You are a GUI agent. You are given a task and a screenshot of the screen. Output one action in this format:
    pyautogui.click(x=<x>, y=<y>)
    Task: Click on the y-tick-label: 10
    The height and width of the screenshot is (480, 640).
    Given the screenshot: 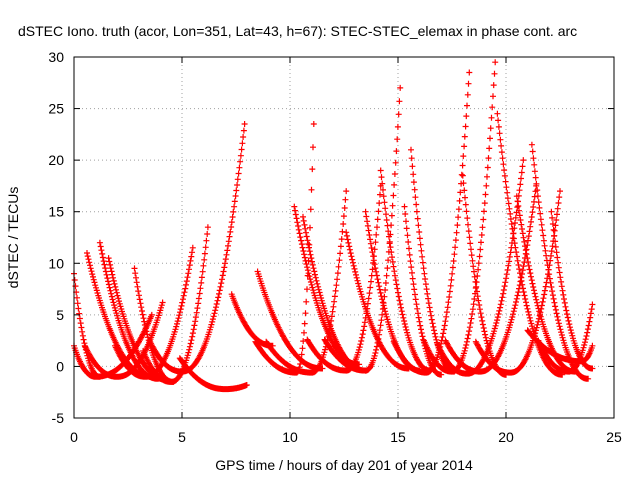 What is the action you would take?
    pyautogui.click(x=56, y=263)
    